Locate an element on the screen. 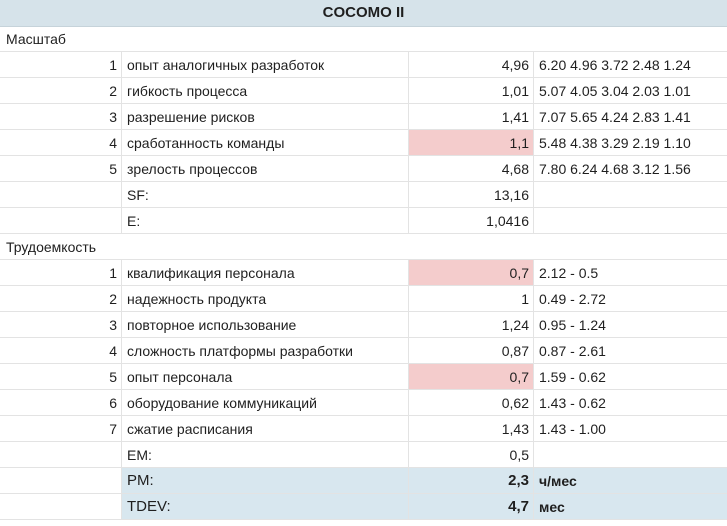 Image resolution: width=727 pixels, height=526 pixels. sf-value: 13,16 is located at coordinates (471, 195).